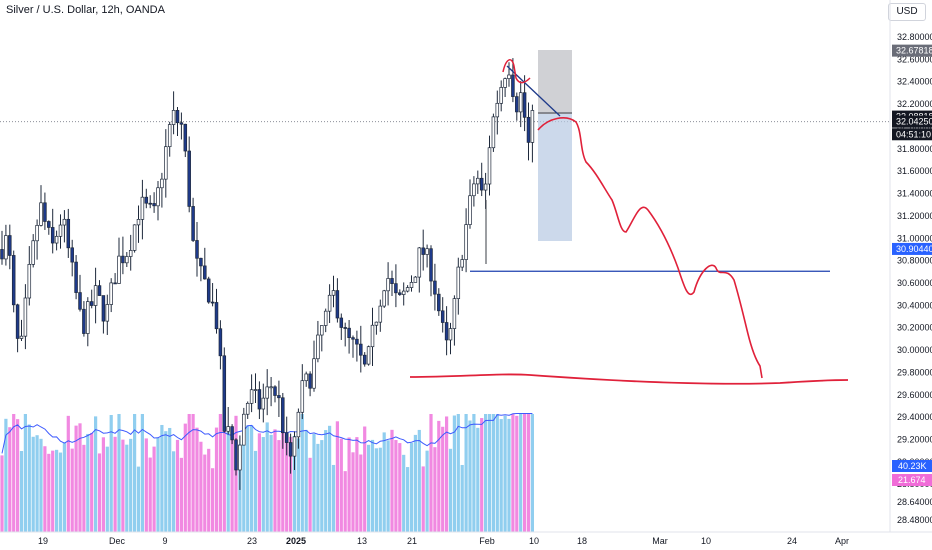 Image resolution: width=932 pixels, height=550 pixels. Describe the element at coordinates (555, 82) in the screenshot. I see `target-zone-upper` at that location.